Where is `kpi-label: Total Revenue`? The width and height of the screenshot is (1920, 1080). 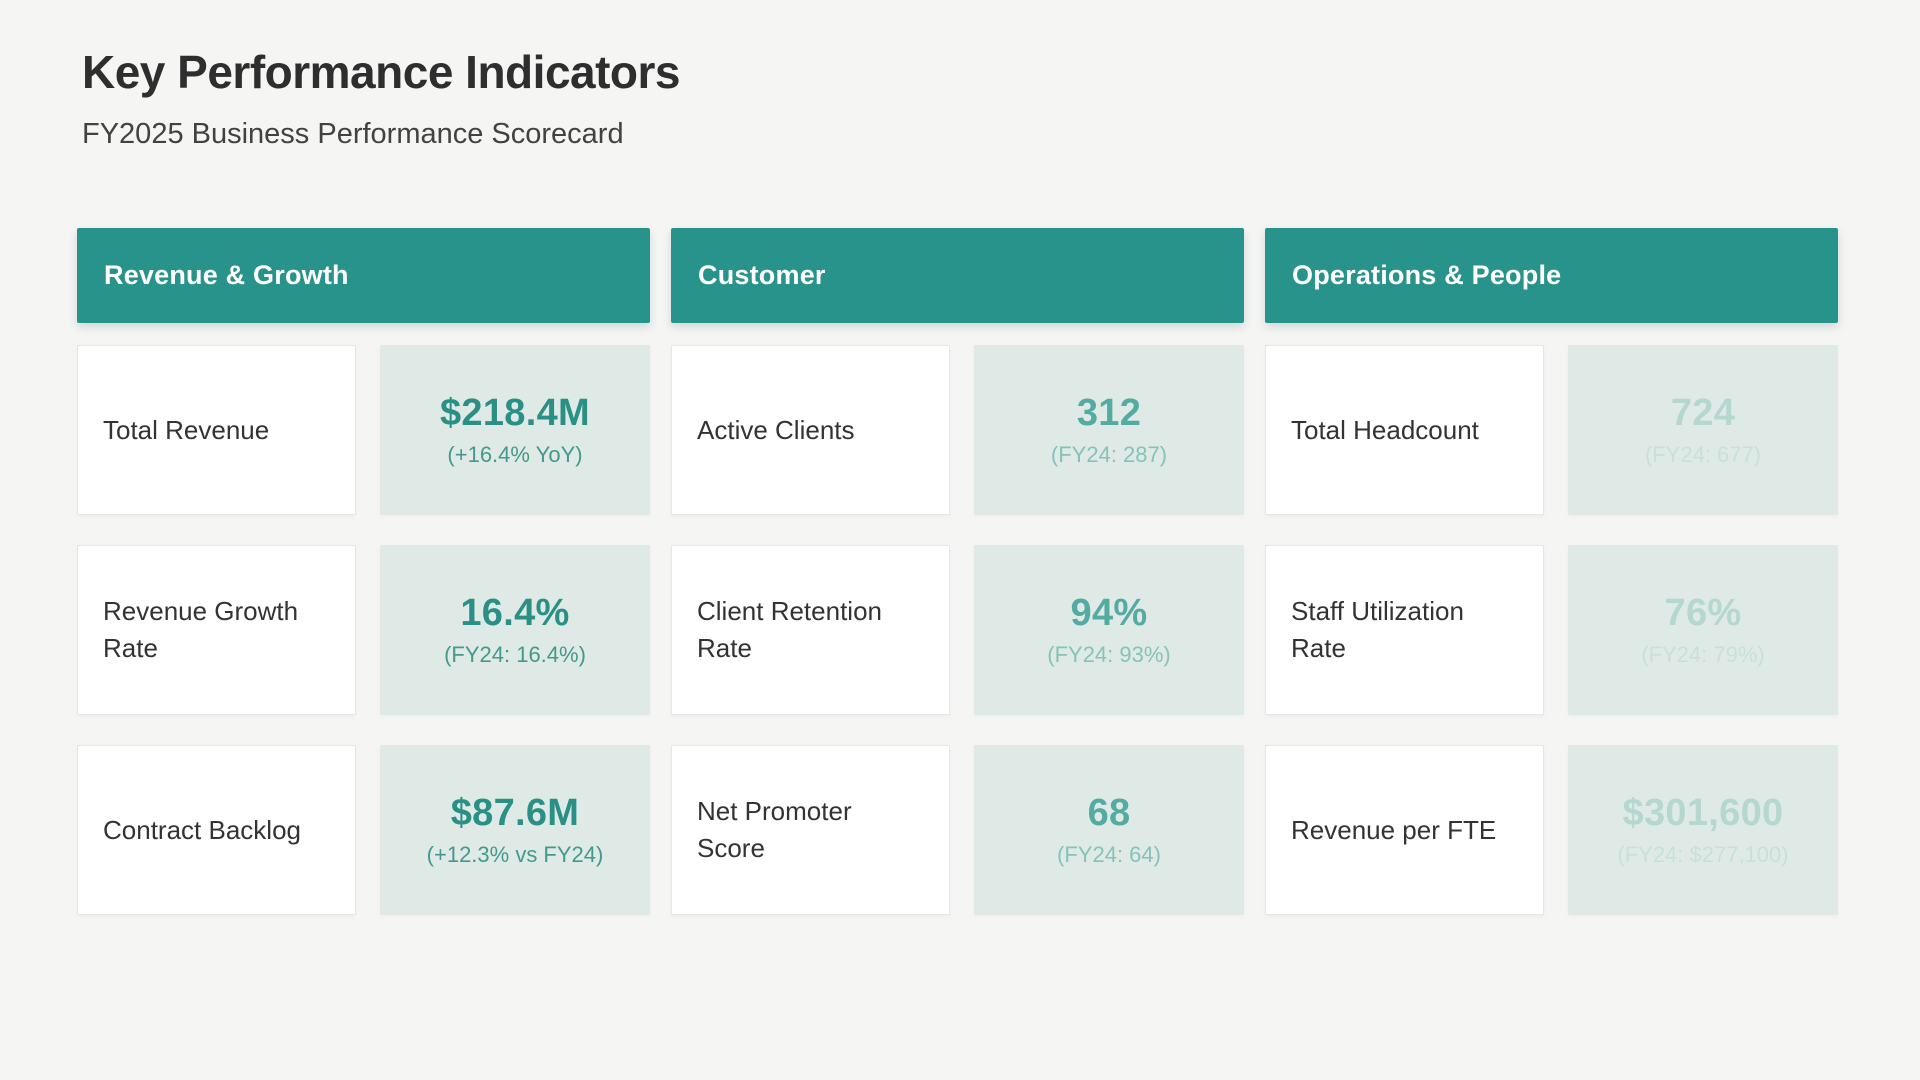 kpi-label: Total Revenue is located at coordinates (186, 429).